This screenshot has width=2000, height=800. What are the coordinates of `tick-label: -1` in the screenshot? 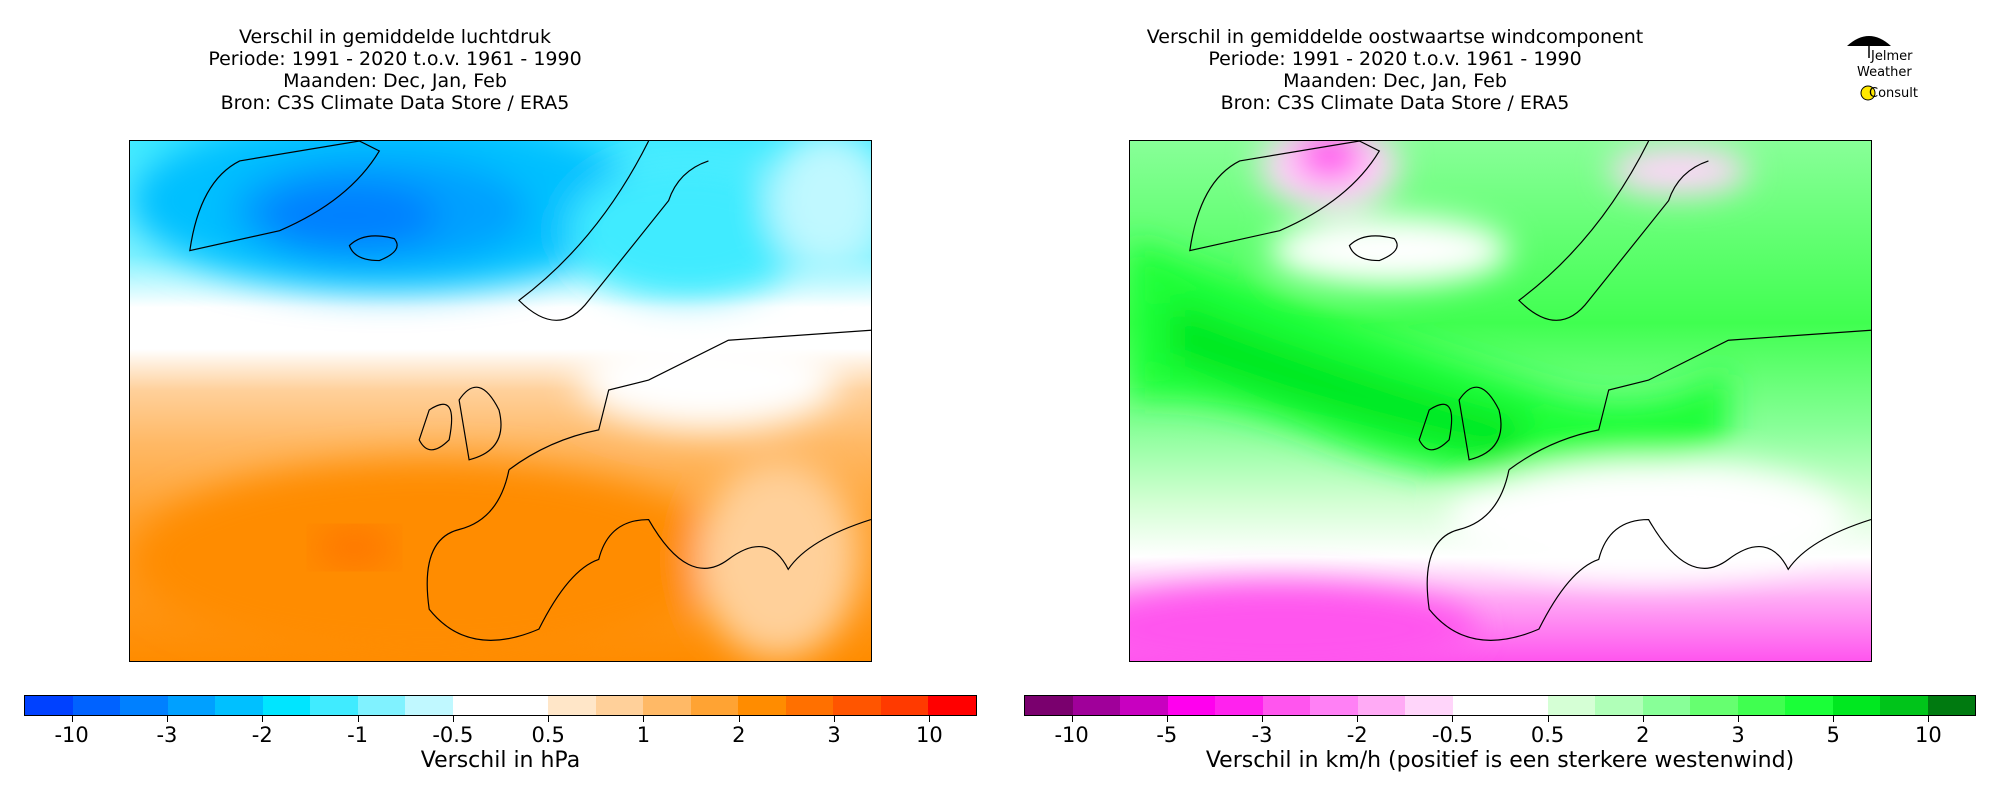 It's located at (358, 735).